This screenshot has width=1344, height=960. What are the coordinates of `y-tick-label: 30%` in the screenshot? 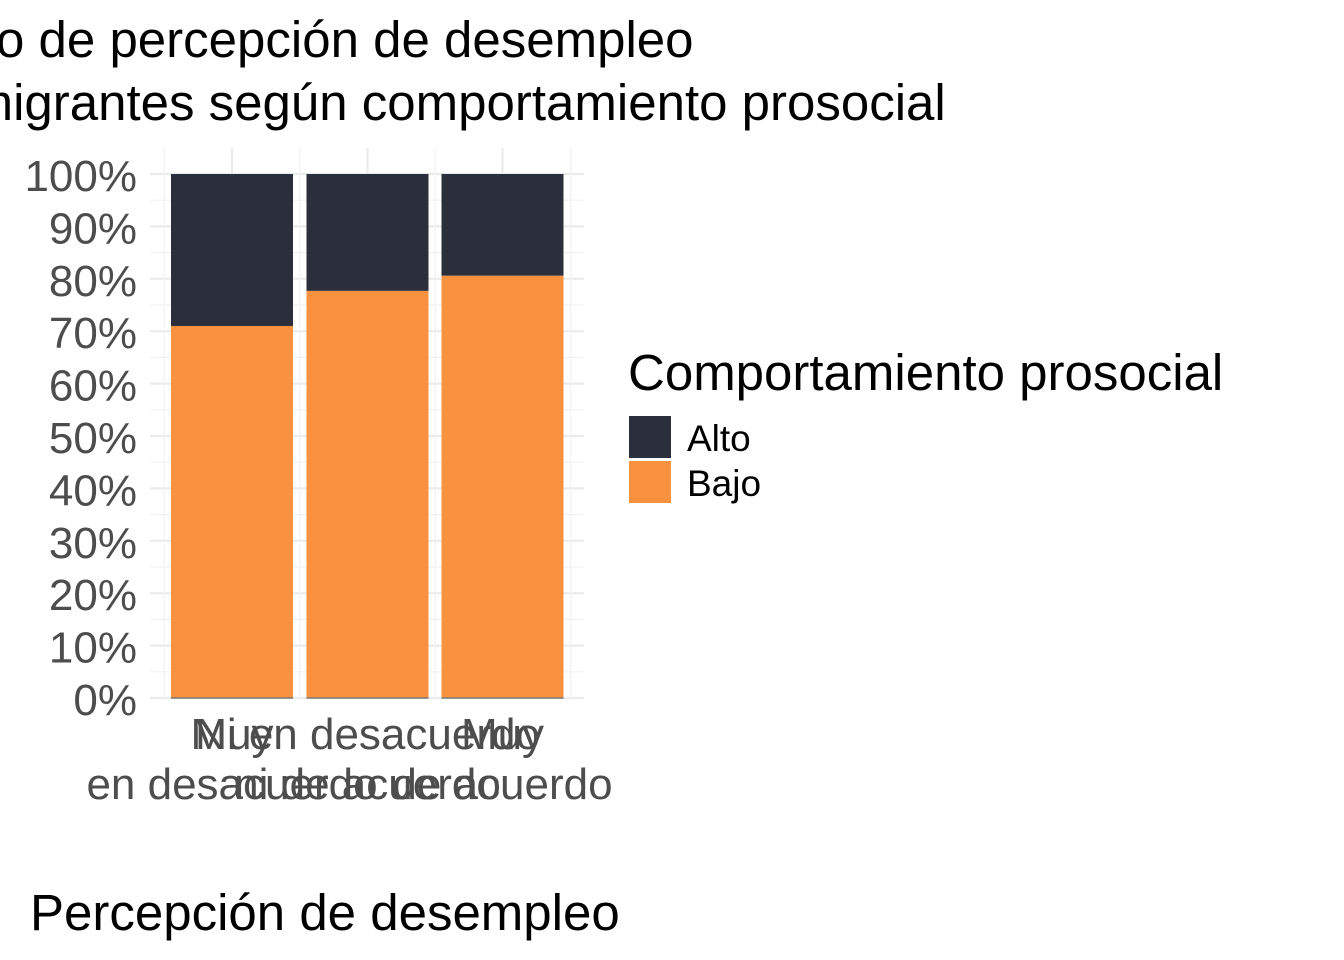 It's located at (93, 543).